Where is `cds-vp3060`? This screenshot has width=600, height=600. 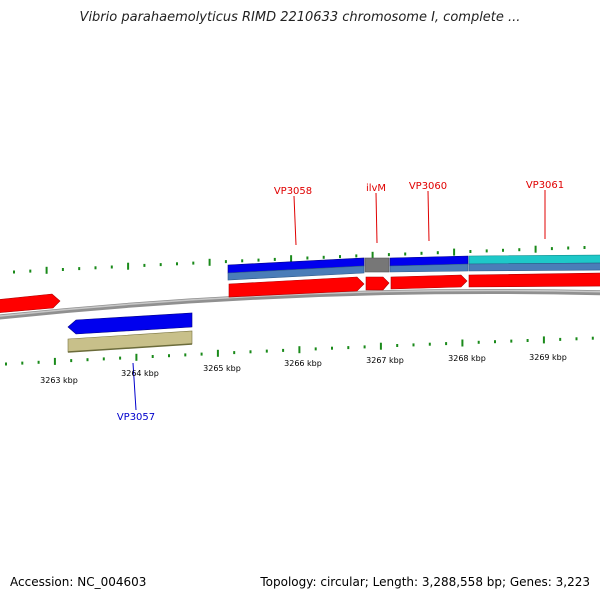 cds-vp3060 is located at coordinates (429, 282).